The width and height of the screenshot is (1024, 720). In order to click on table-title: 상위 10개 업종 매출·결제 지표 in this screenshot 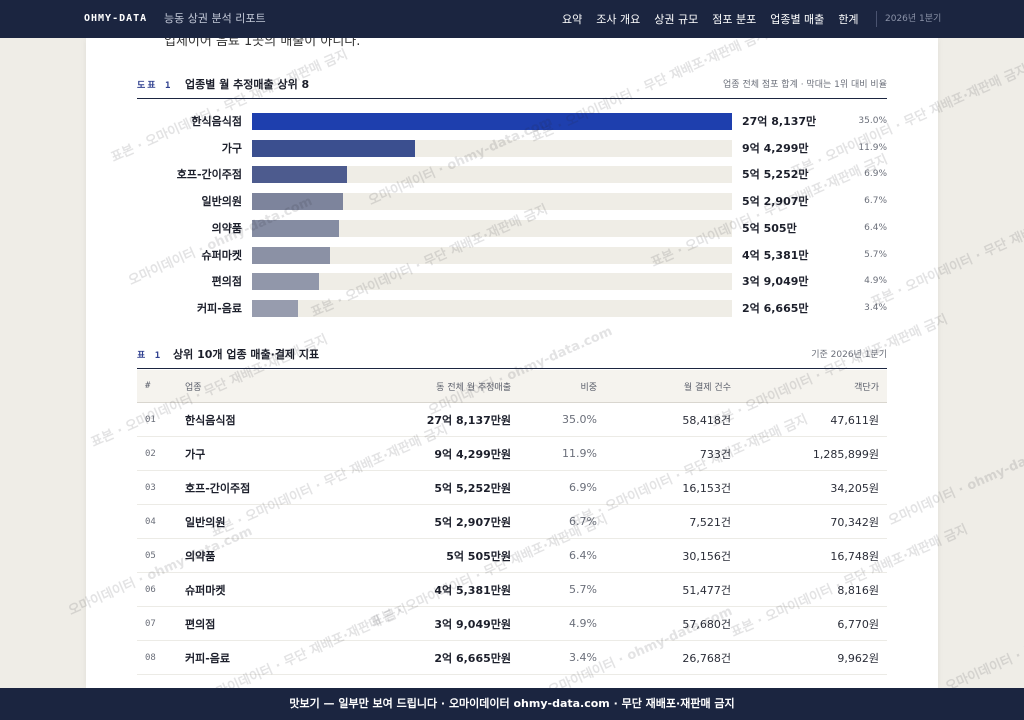, I will do `click(246, 354)`.